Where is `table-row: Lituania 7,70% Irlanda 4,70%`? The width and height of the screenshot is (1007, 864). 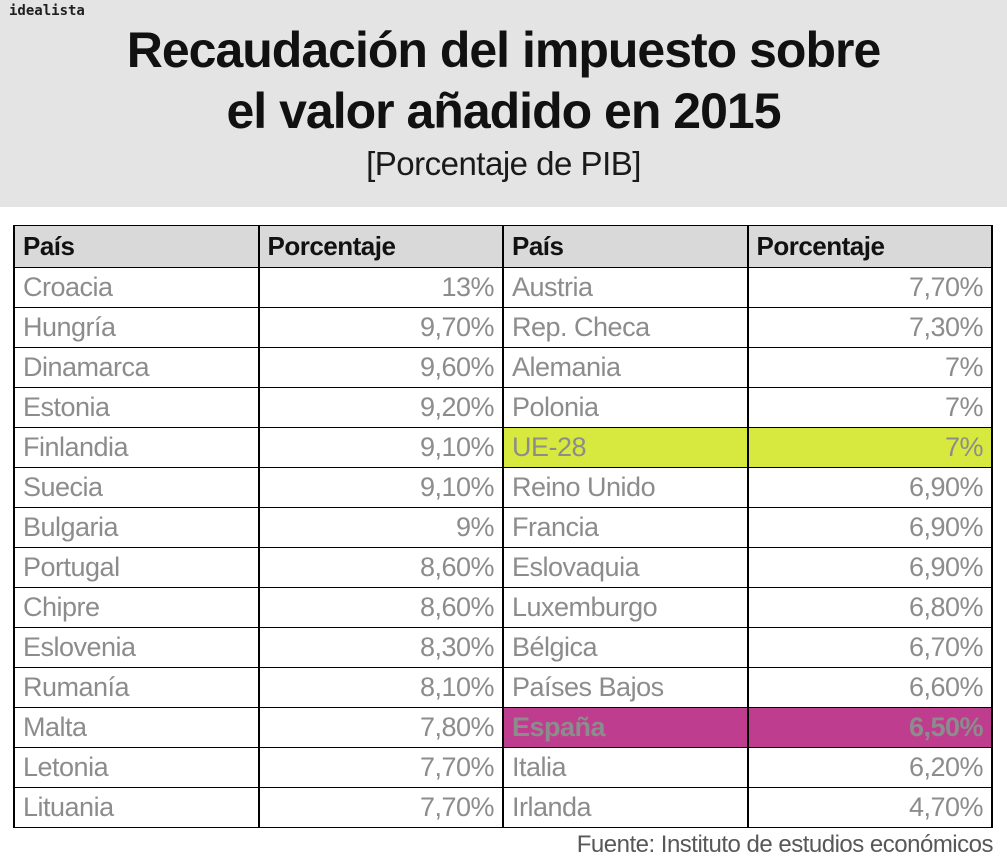
table-row: Lituania 7,70% Irlanda 4,70% is located at coordinates (503, 807).